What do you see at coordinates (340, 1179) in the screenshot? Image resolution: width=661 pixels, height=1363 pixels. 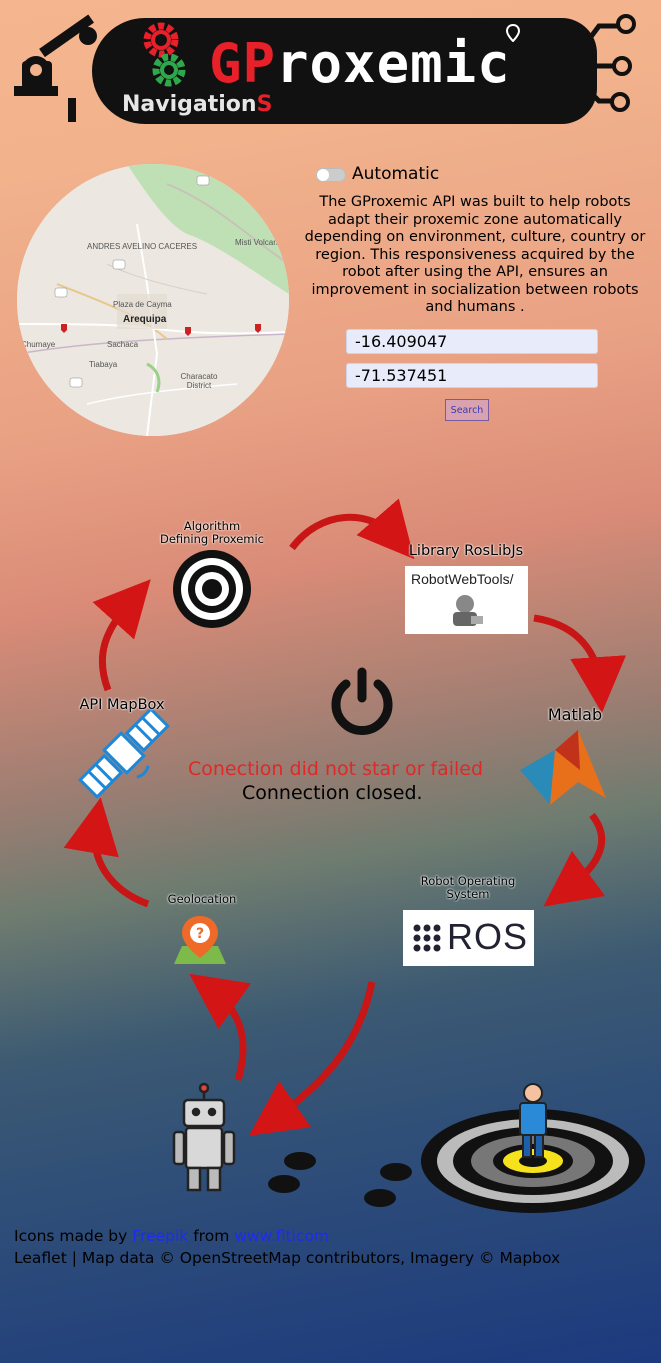 I see `footprints-icon` at bounding box center [340, 1179].